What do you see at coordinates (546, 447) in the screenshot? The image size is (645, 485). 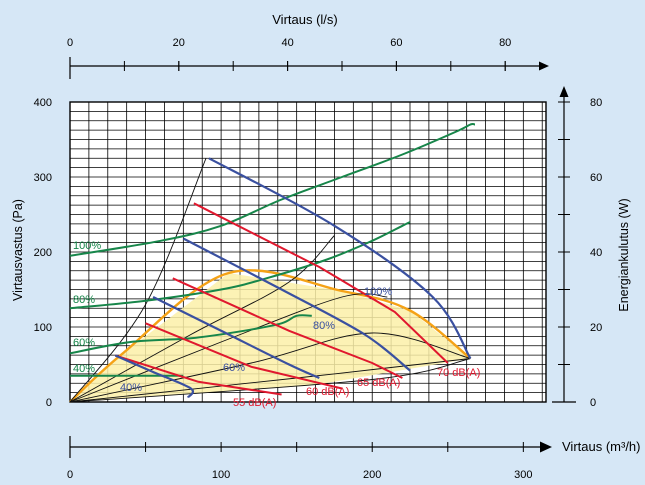 I see `bottom-axis-arrow` at bounding box center [546, 447].